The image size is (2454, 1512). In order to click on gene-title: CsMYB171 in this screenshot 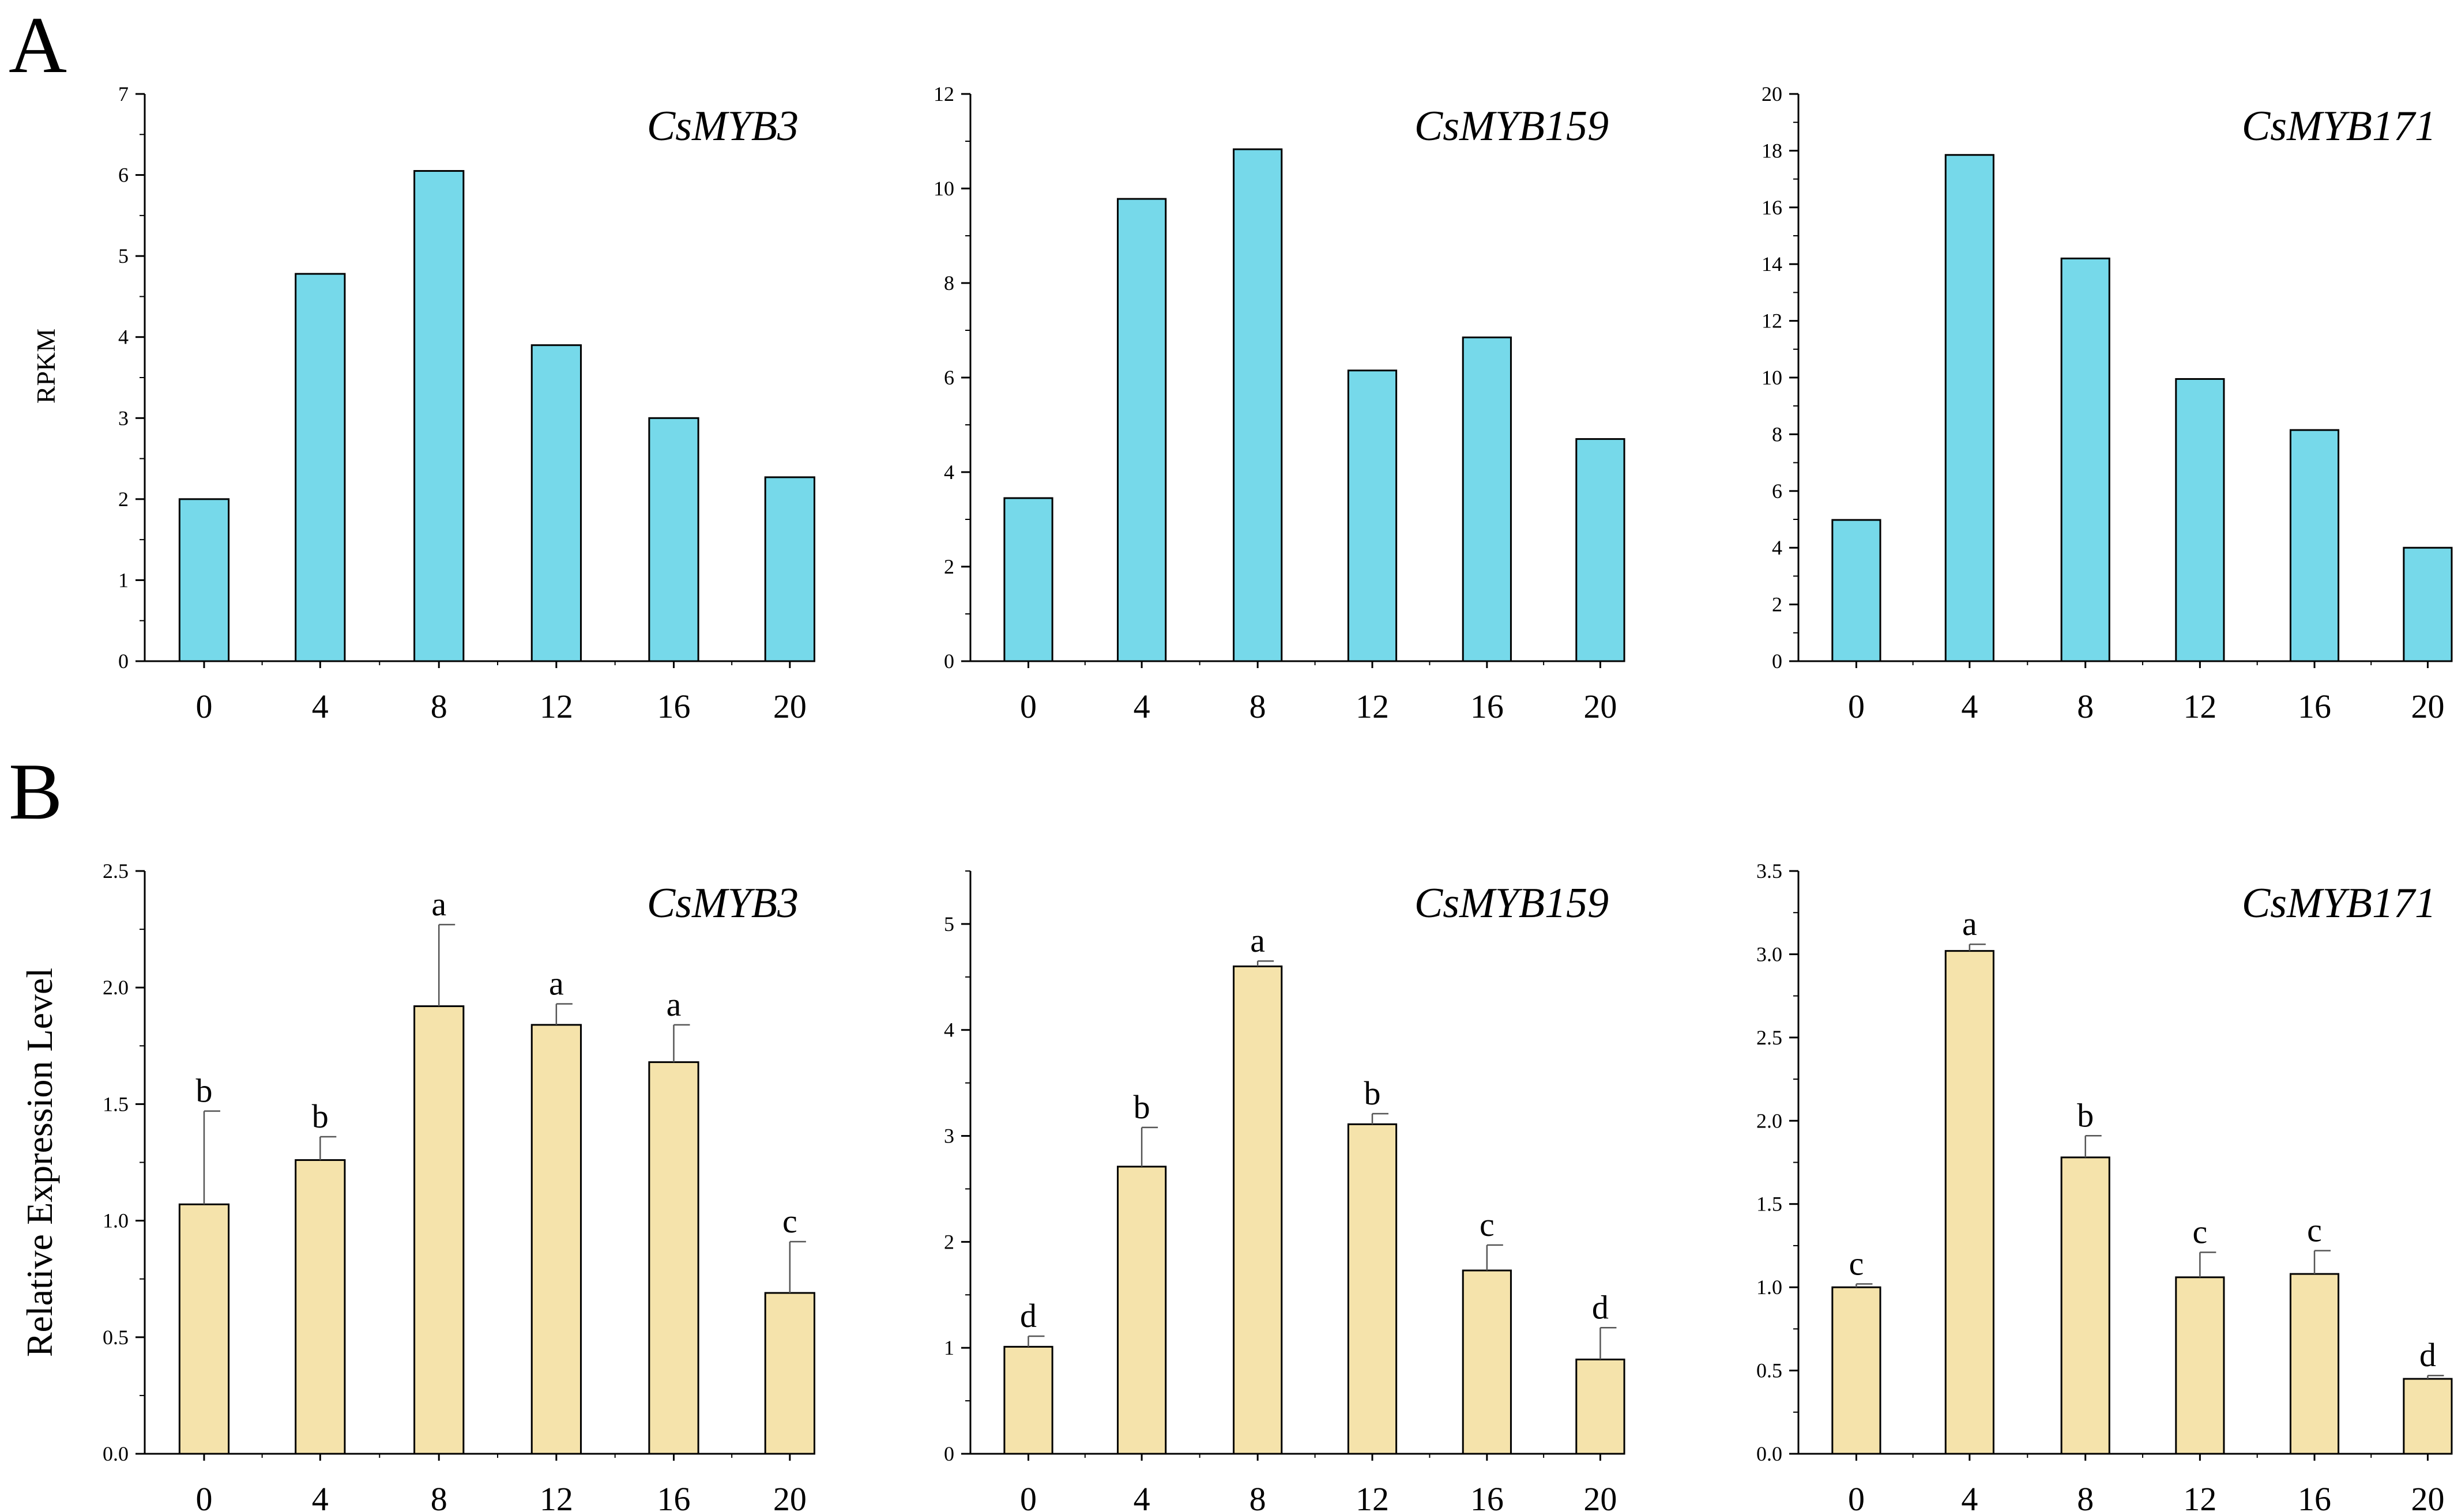, I will do `click(2339, 127)`.